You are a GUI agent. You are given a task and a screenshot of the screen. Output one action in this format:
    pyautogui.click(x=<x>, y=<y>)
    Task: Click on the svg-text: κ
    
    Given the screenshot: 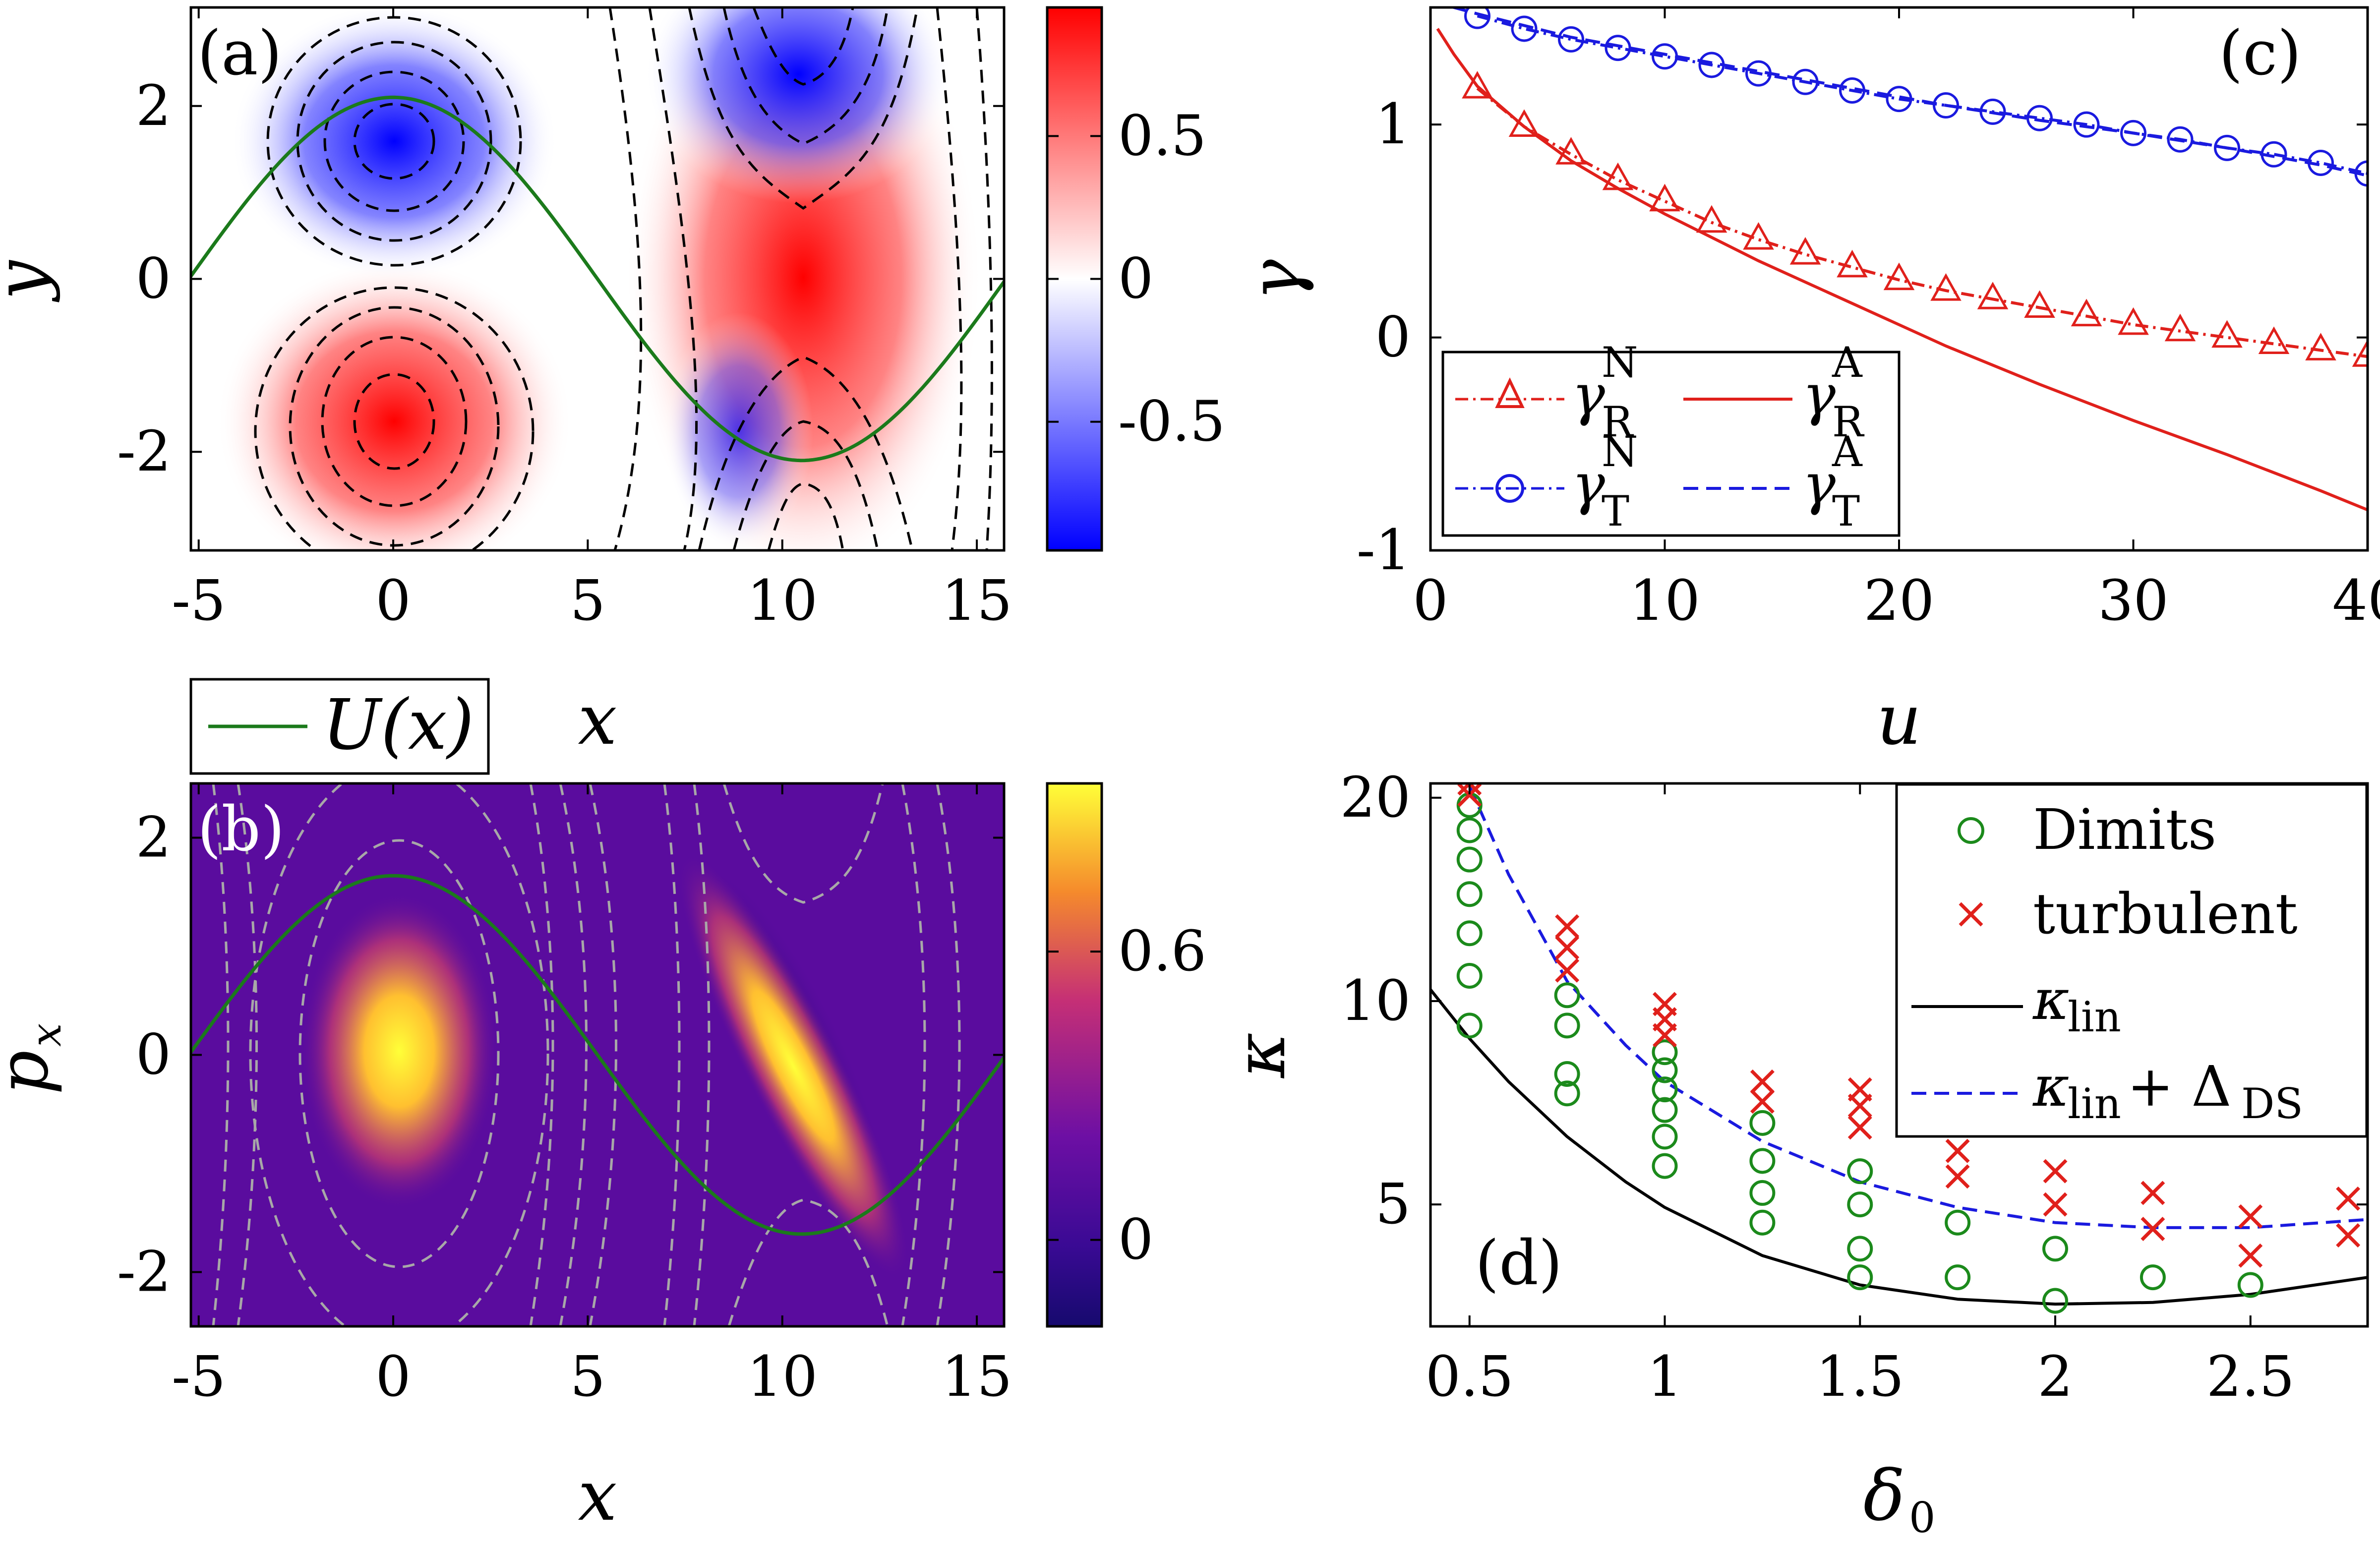 What is the action you would take?
    pyautogui.click(x=2050, y=1087)
    